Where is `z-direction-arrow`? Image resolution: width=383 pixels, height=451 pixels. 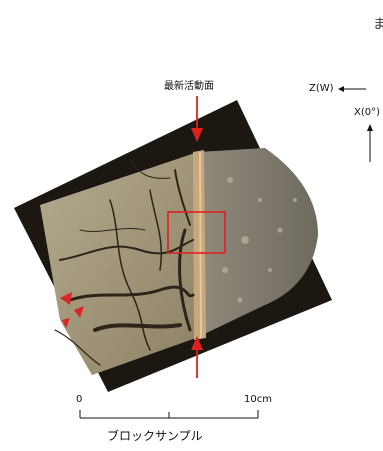
z-direction-arrow is located at coordinates (352, 89).